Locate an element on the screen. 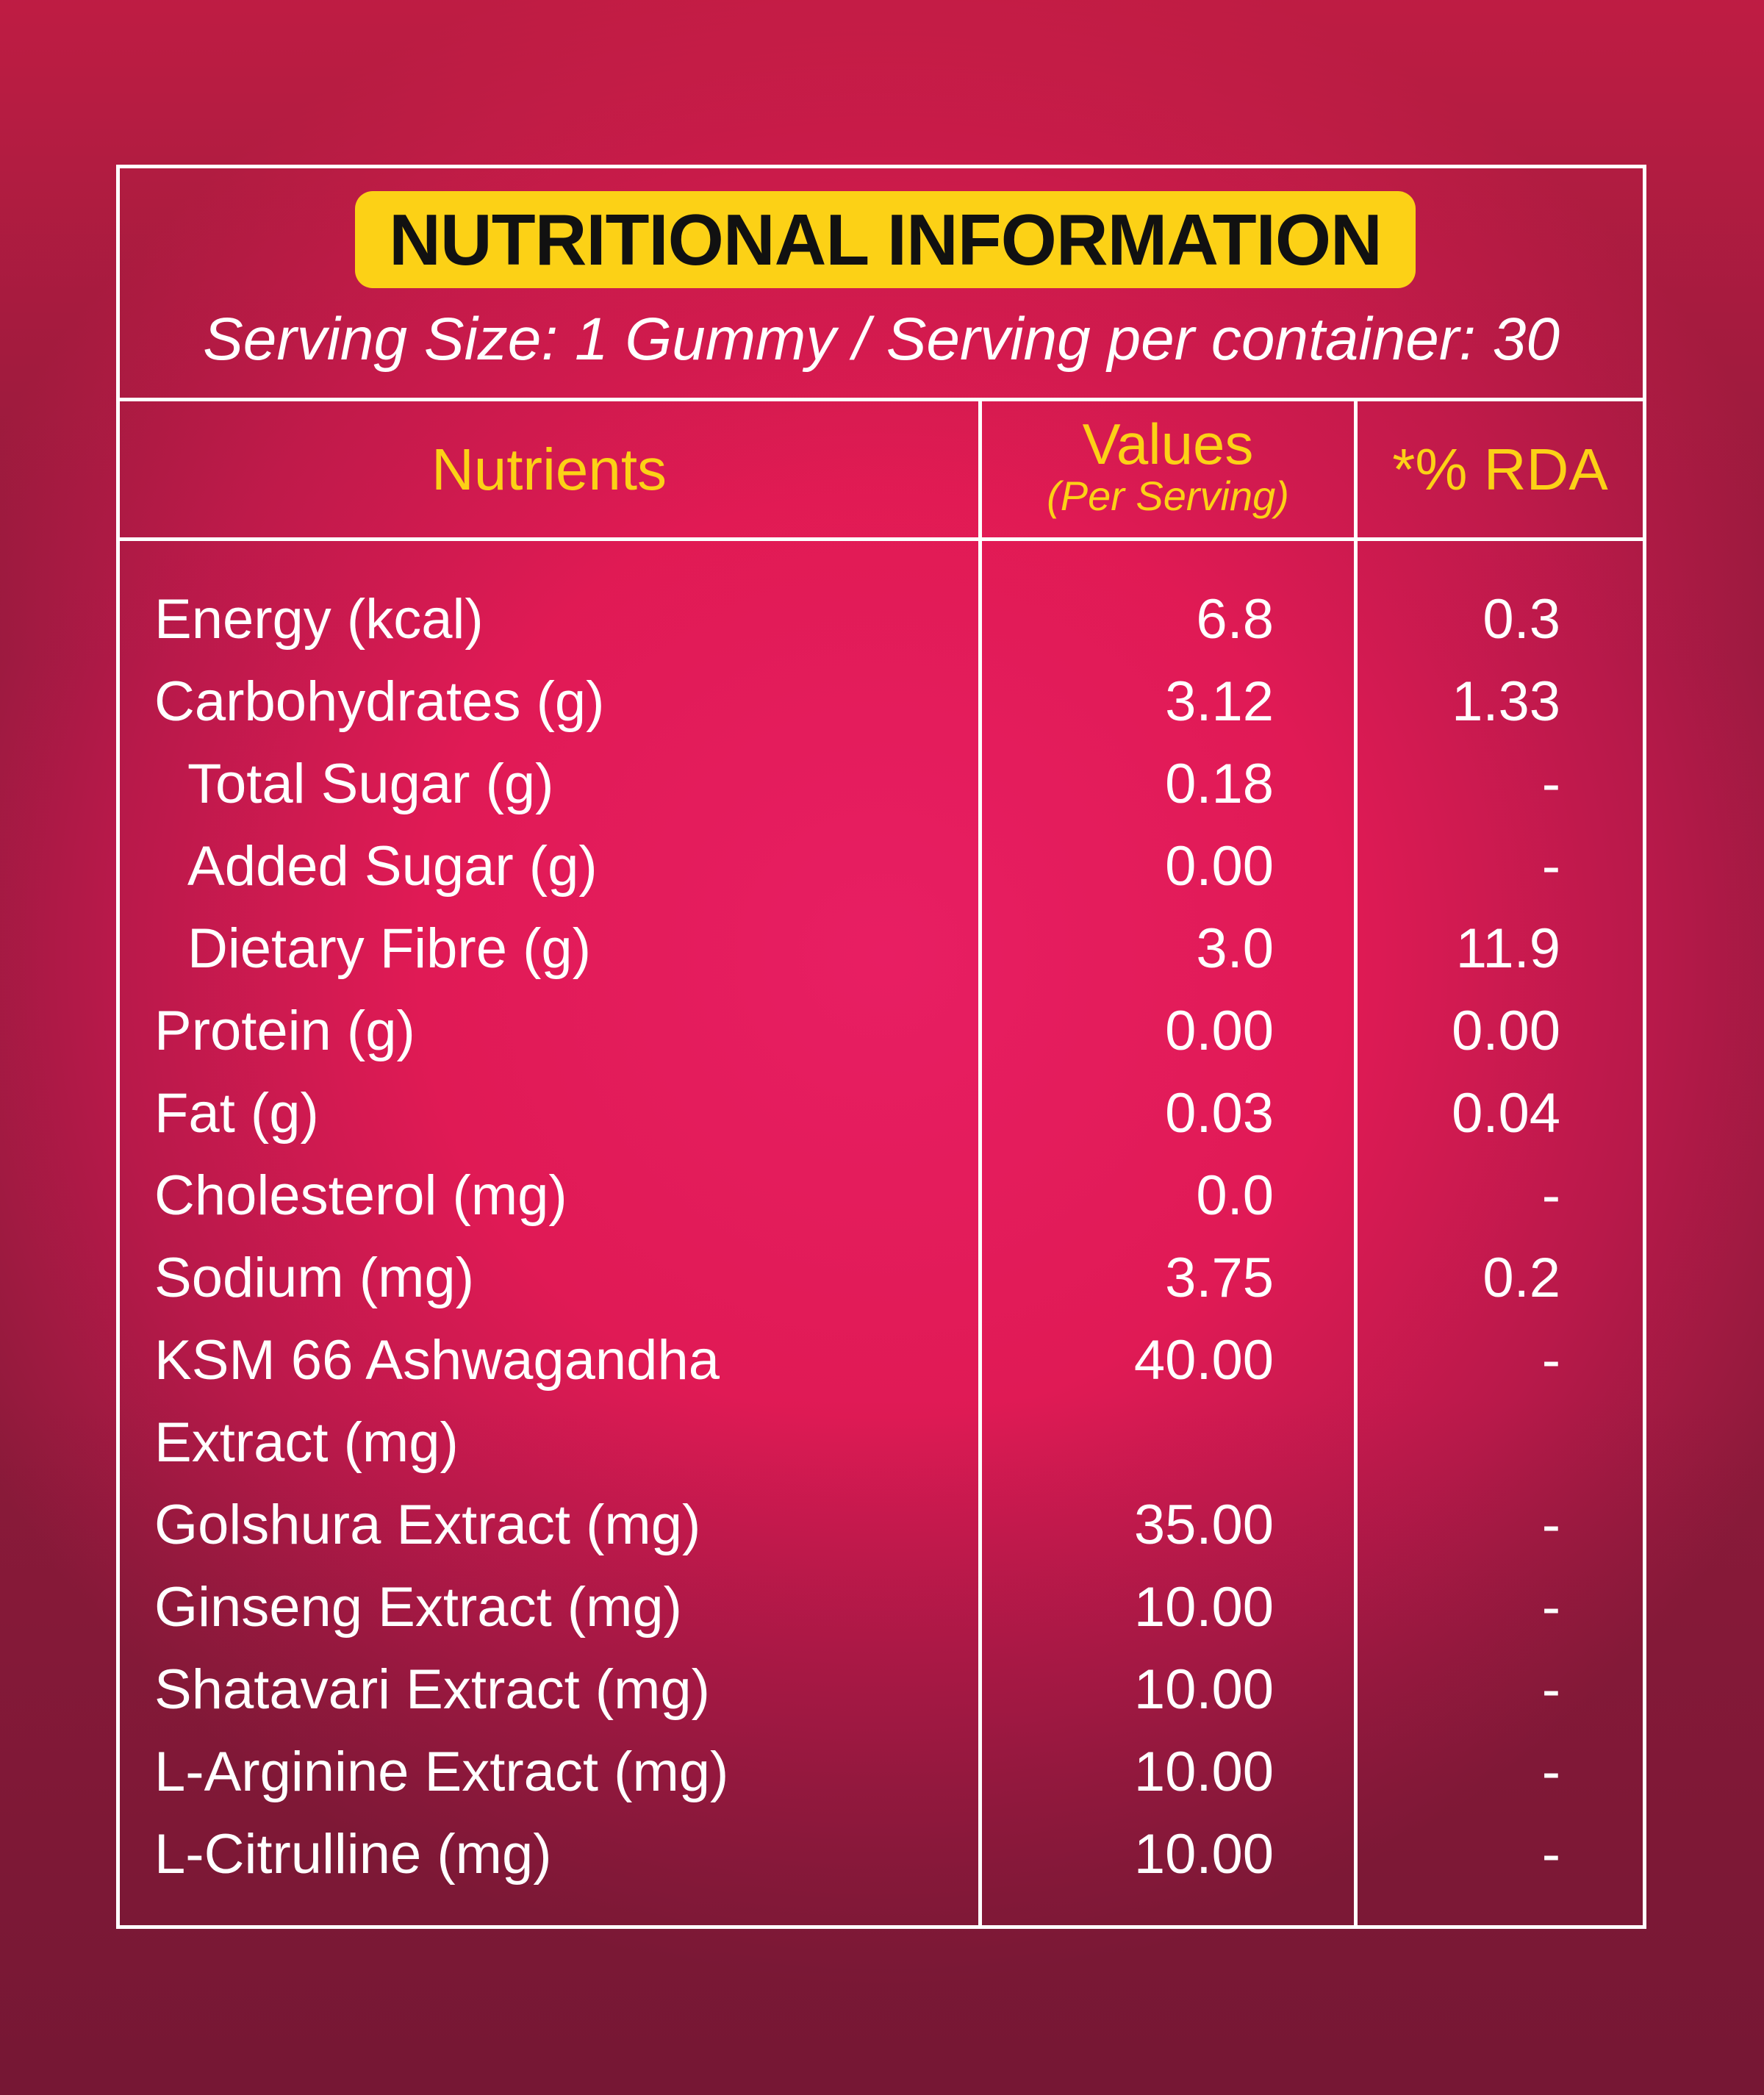 This screenshot has width=1764, height=2095. nutrient-name: KSM 66 Ashwagandha is located at coordinates (437, 1360).